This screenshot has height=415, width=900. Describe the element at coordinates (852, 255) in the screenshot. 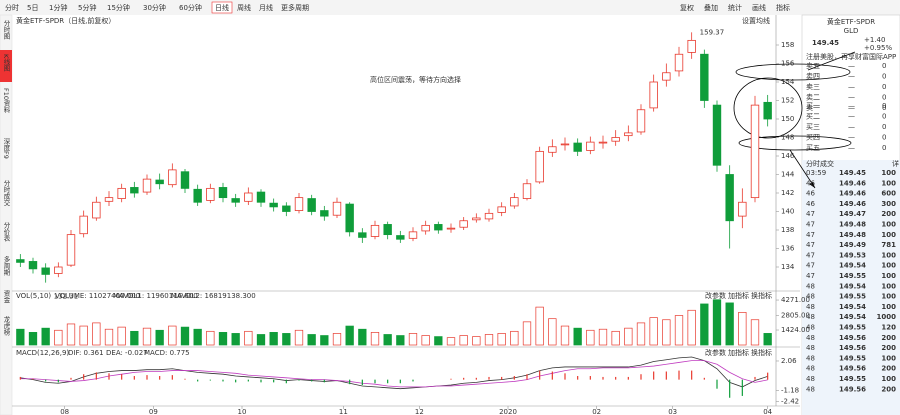

I see `trade-cell: 149.53` at that location.